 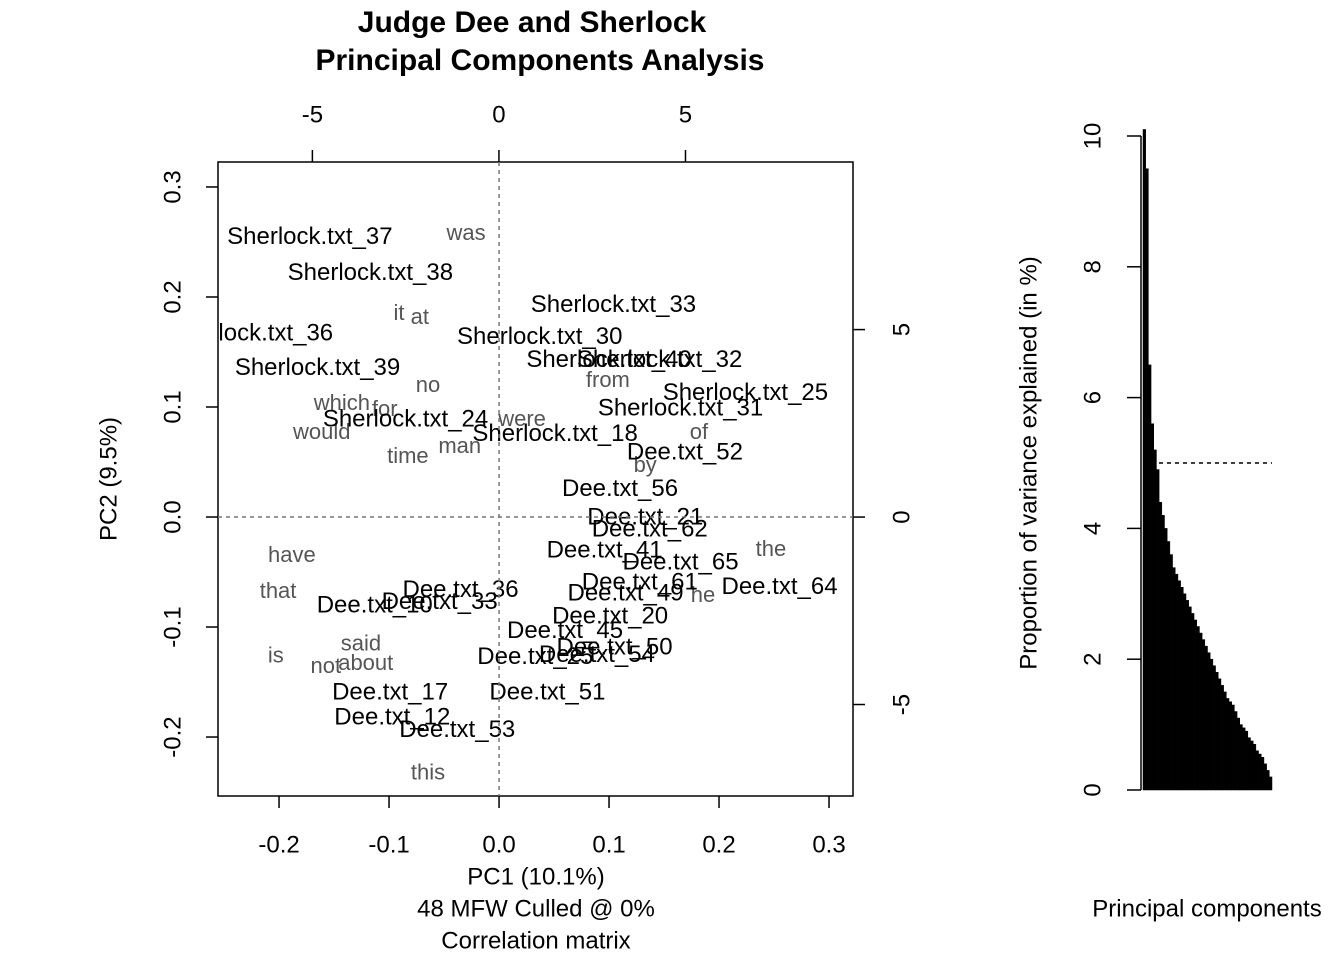 I want to click on loading-label: about, so click(x=365, y=662).